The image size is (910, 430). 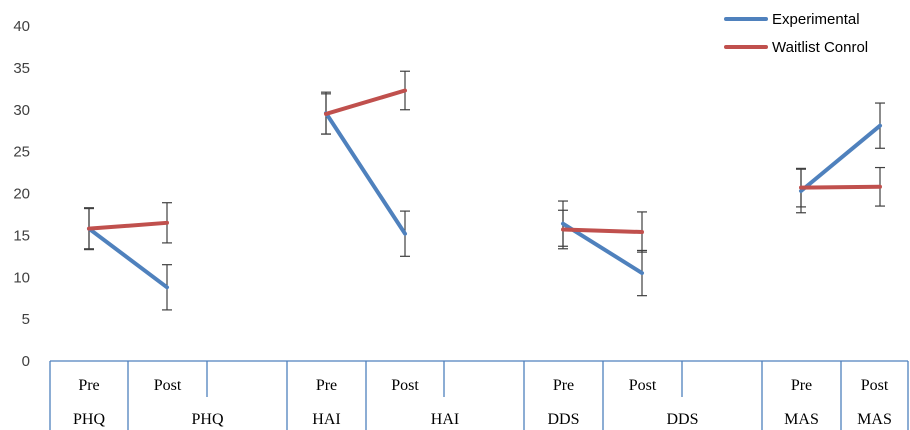 What do you see at coordinates (816, 19) in the screenshot?
I see `legend-label: Experimental` at bounding box center [816, 19].